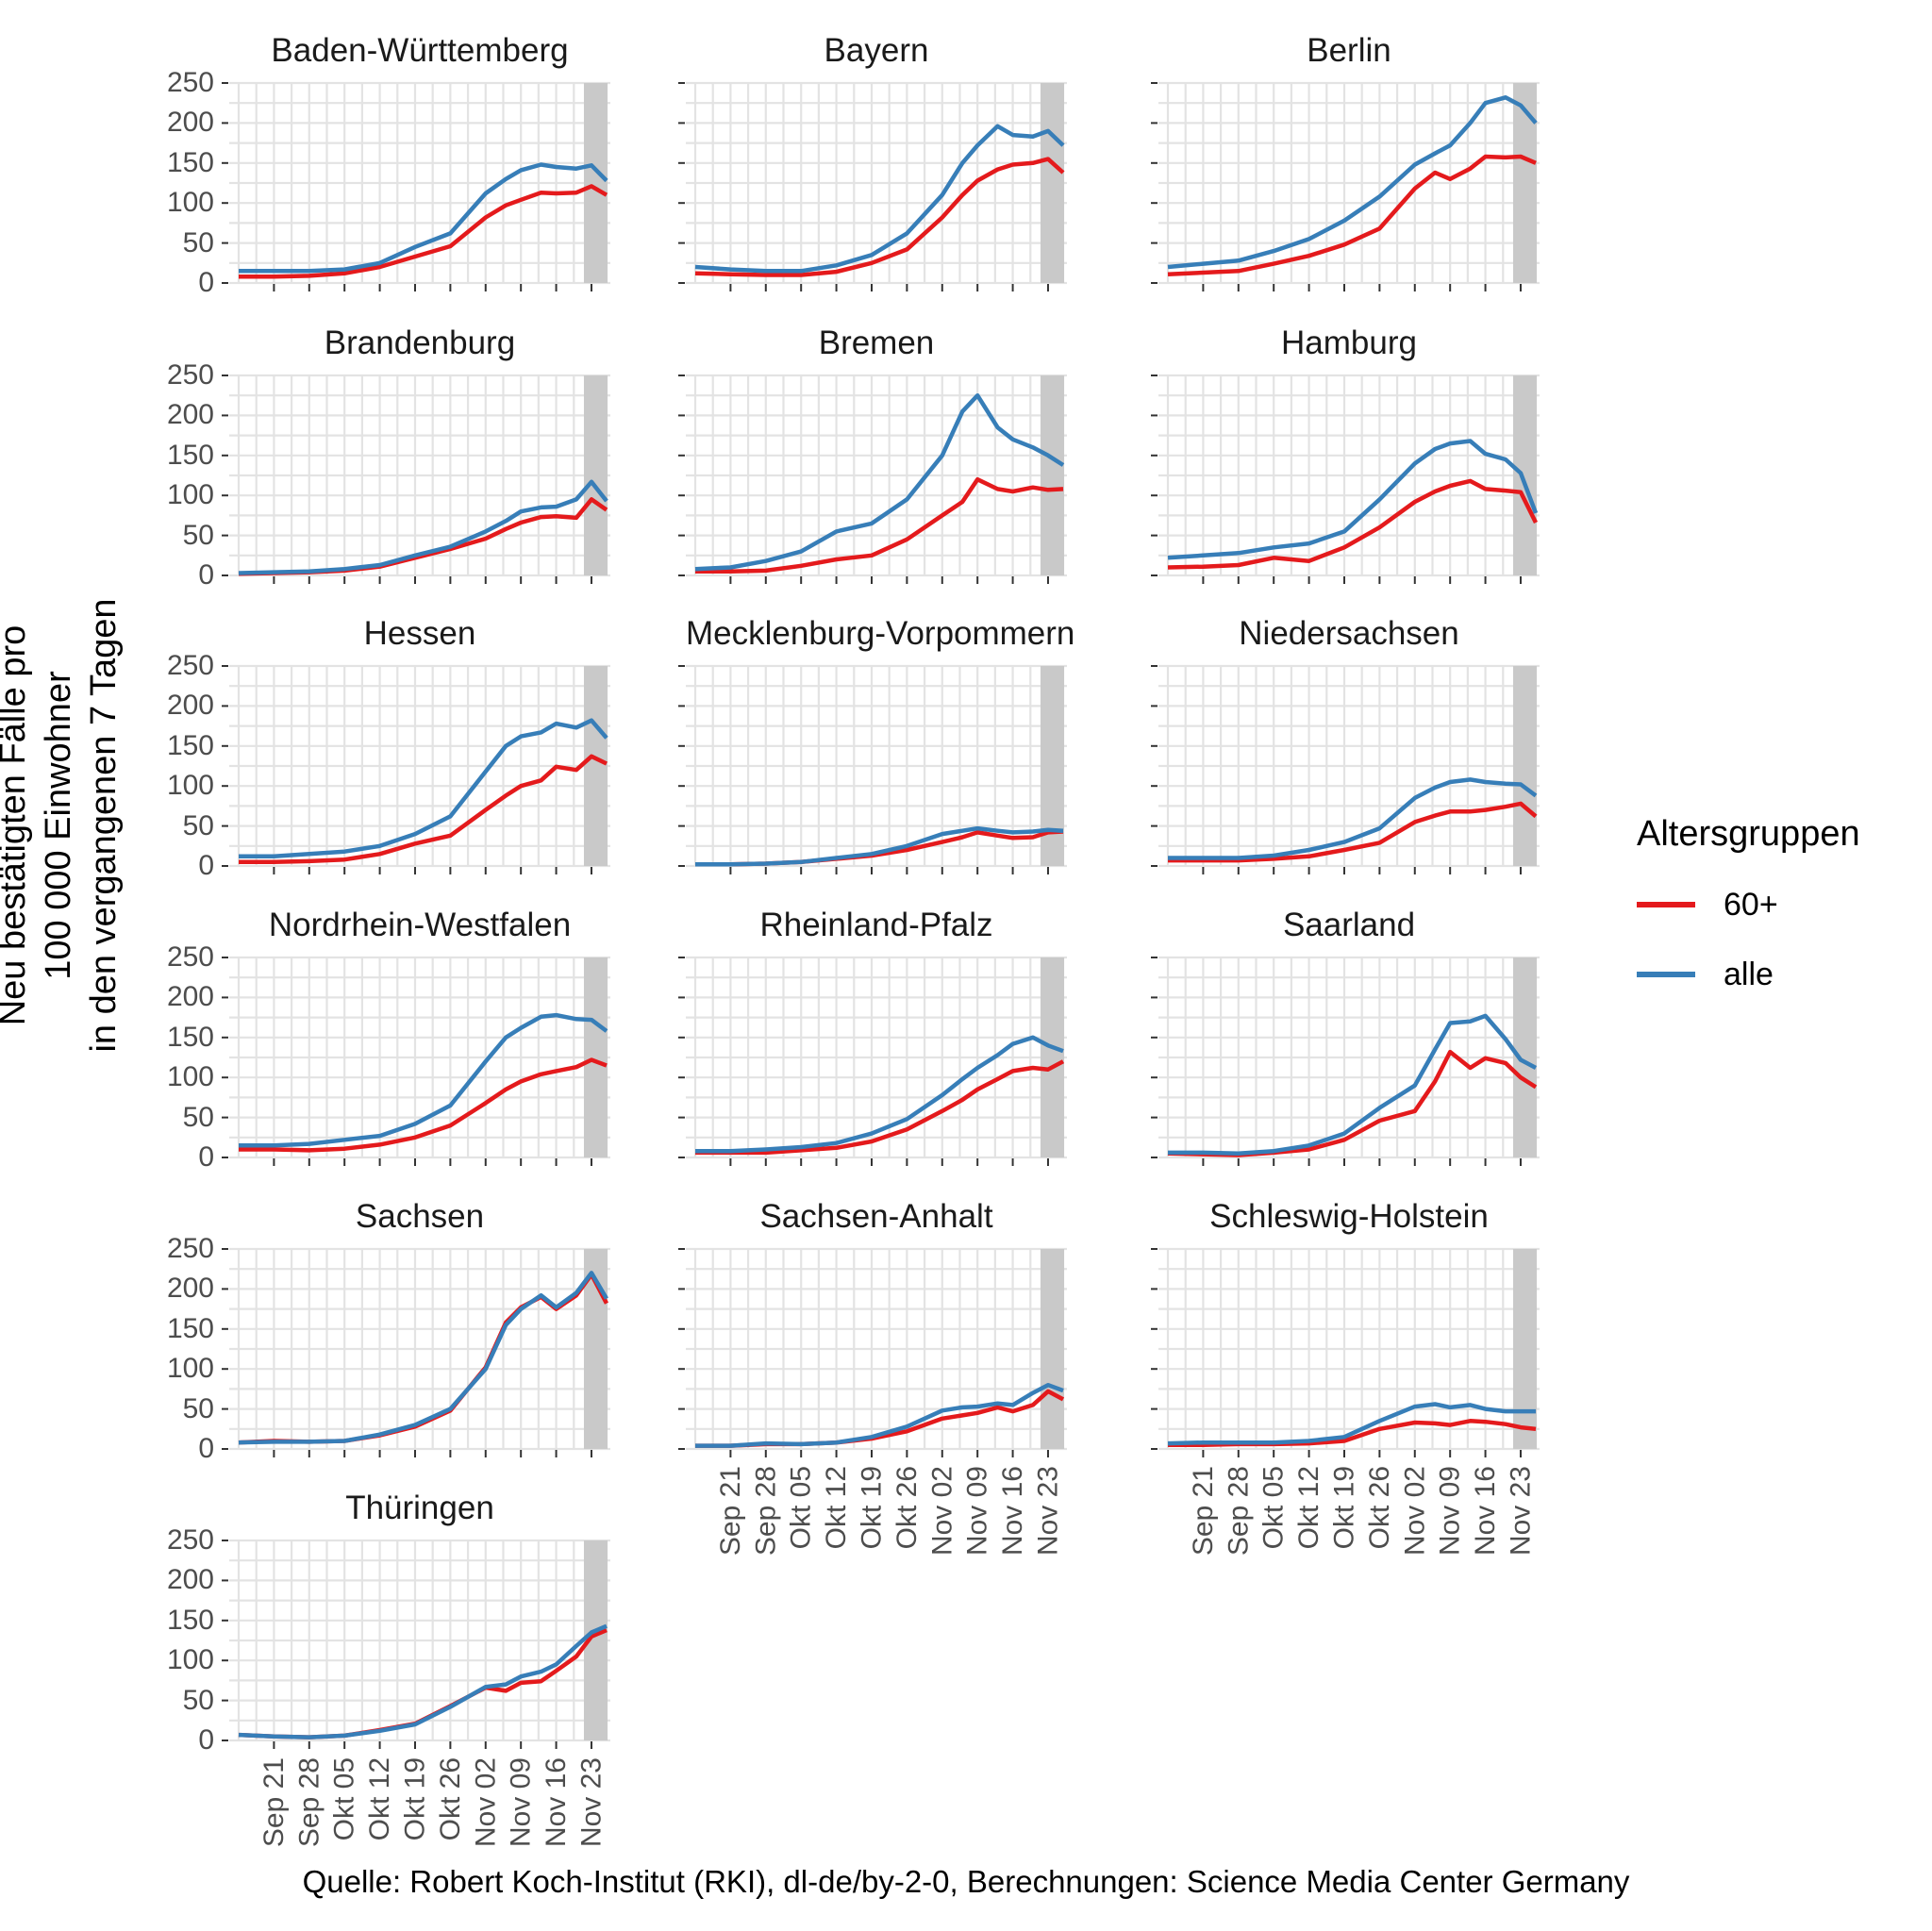 This screenshot has width=1932, height=1931. Describe the element at coordinates (423, 1105) in the screenshot. I see `line-60plus-nordrhein-westfalen` at that location.